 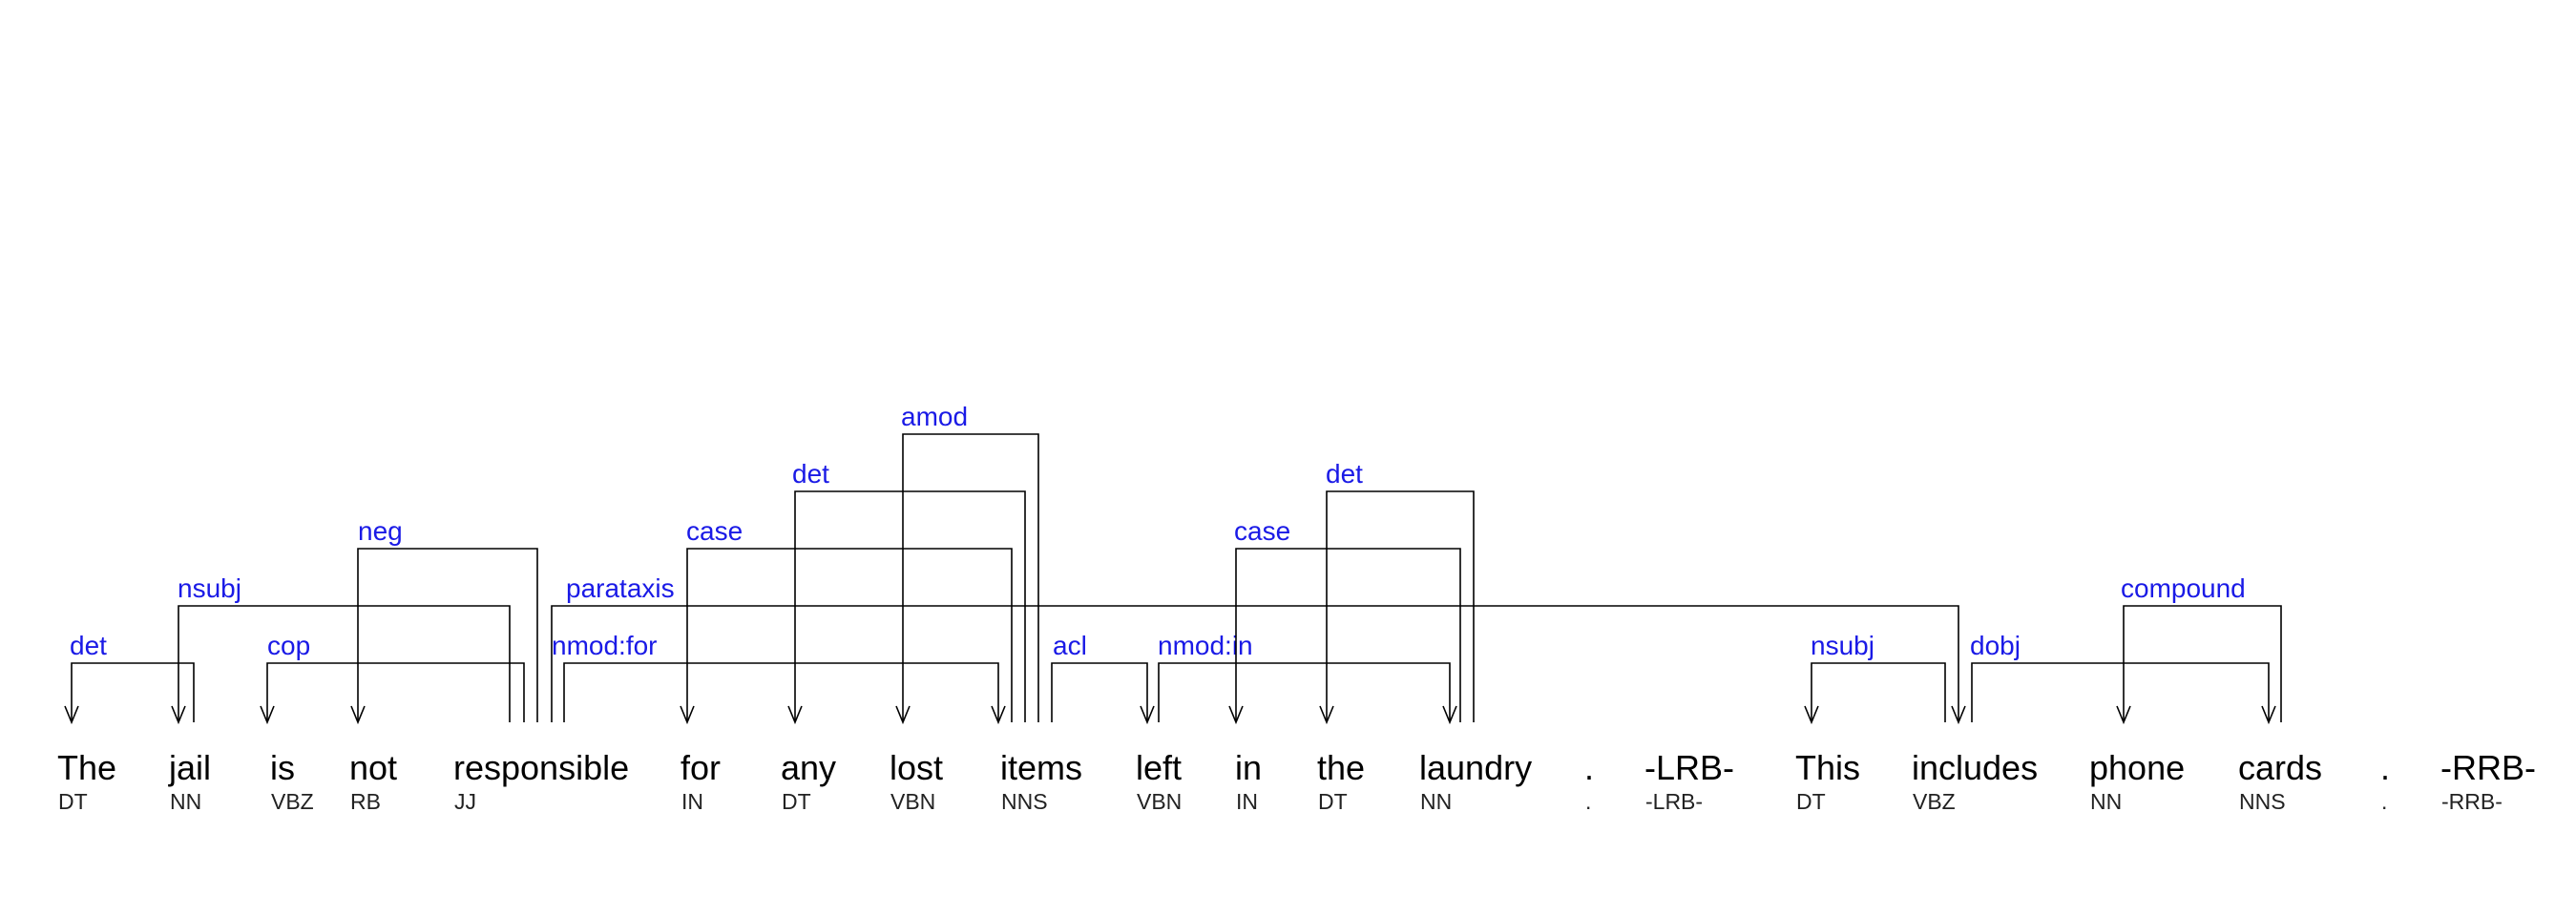 What do you see at coordinates (1248, 767) in the screenshot?
I see `token-word: in` at bounding box center [1248, 767].